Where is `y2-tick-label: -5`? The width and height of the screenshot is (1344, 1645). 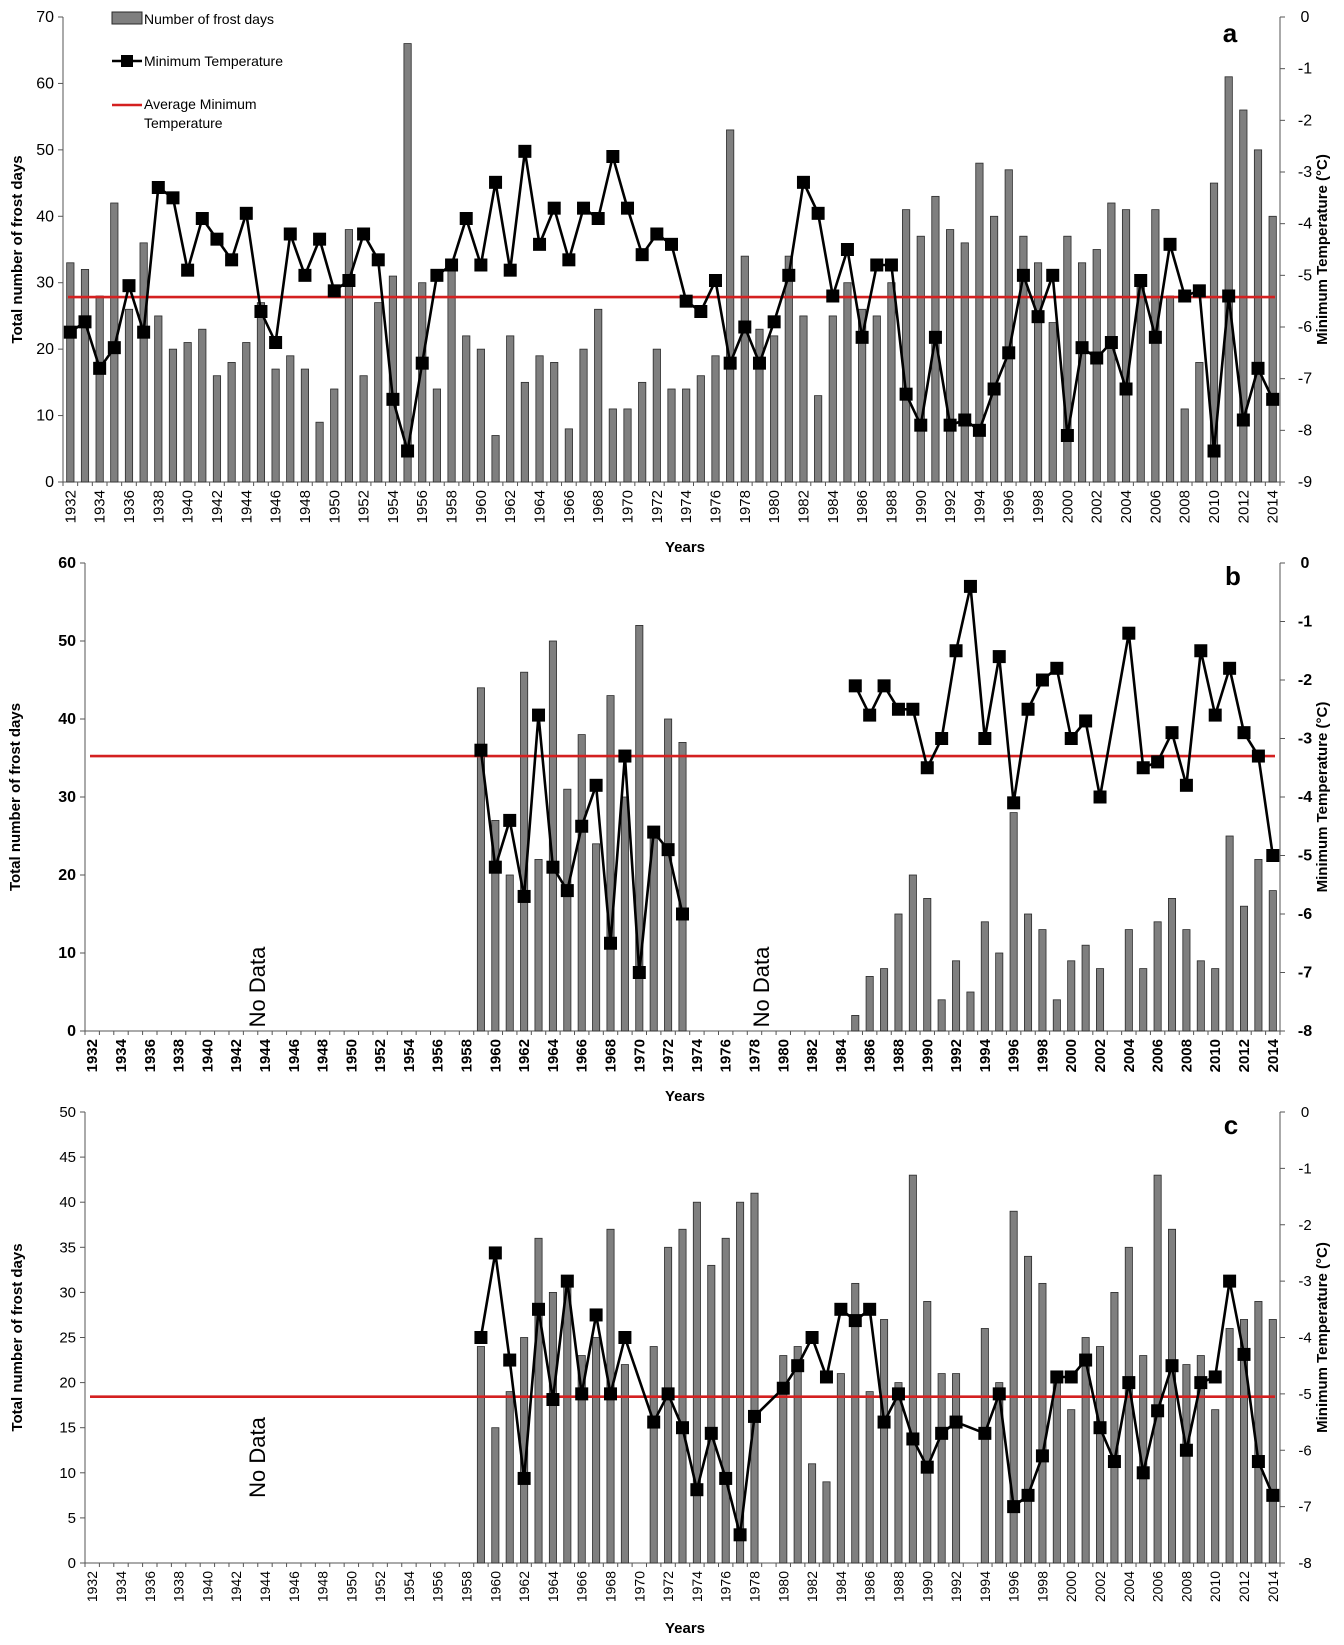
y2-tick-label: -5 is located at coordinates (1304, 1394).